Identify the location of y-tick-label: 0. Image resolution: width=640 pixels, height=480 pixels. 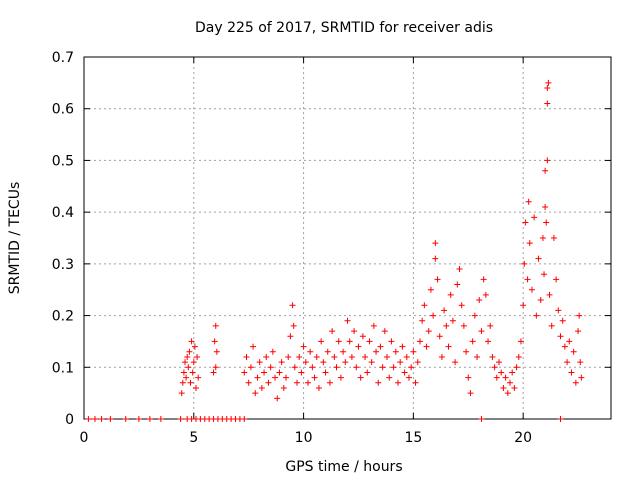
(69, 420).